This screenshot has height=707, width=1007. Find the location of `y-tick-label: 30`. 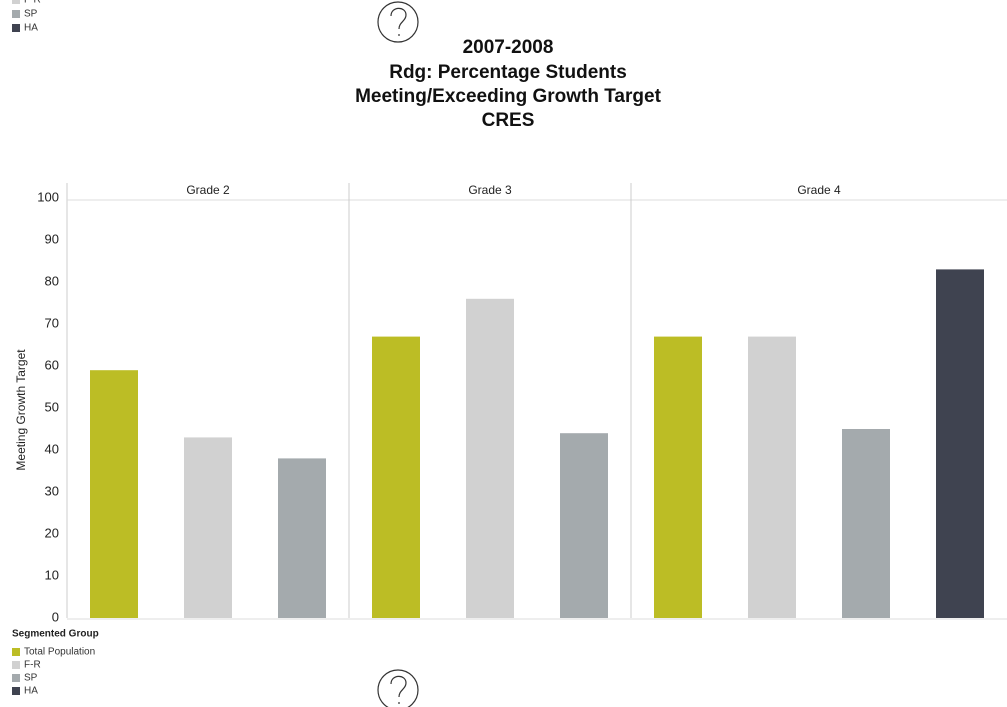

y-tick-label: 30 is located at coordinates (52, 490).